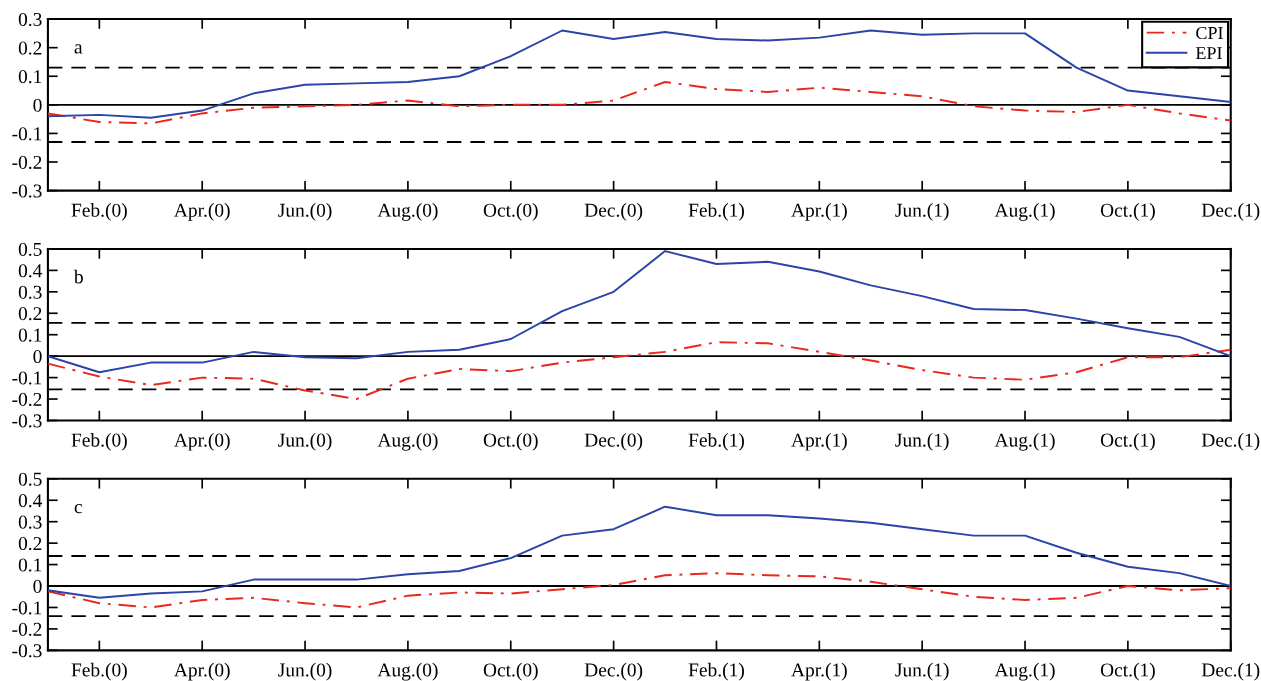  Describe the element at coordinates (1208, 53) in the screenshot. I see `legend-label: EPI` at that location.